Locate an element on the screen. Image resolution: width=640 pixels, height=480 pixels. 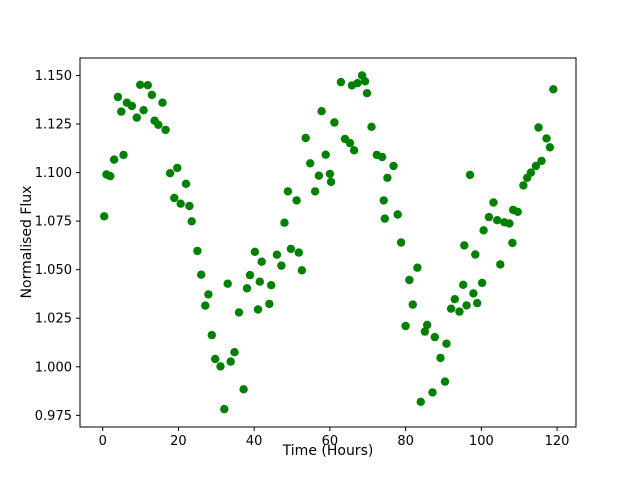
x-tick-label: 0 is located at coordinates (103, 441).